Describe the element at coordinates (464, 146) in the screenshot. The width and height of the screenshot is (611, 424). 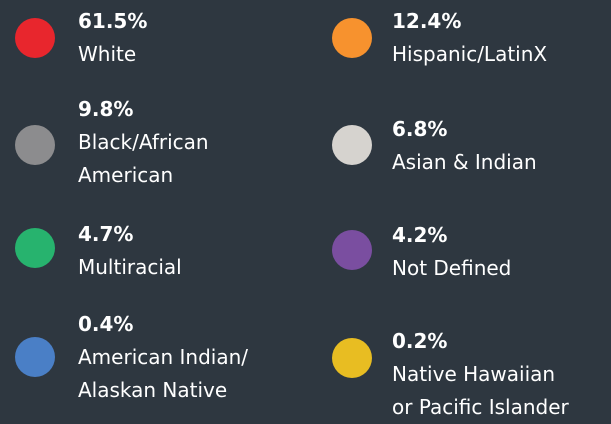
I see `legend-entry: 6.8% Asian & Indian` at that location.